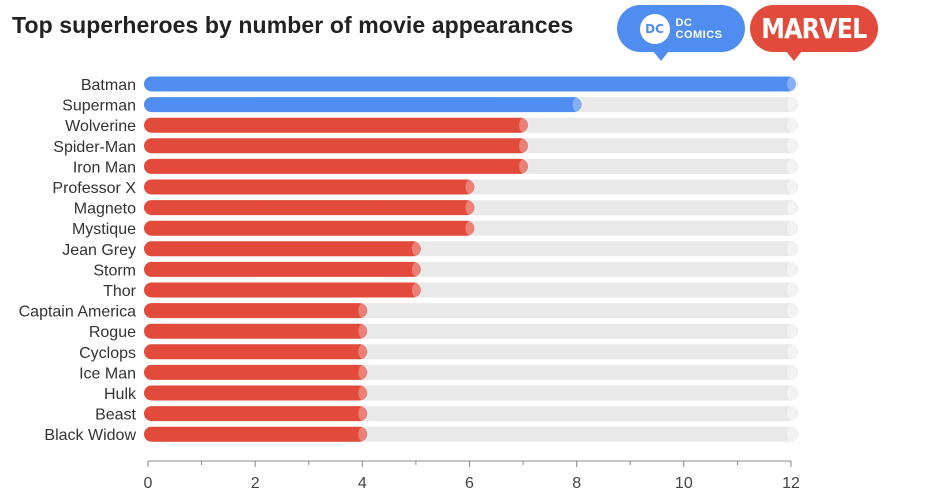  What do you see at coordinates (99, 250) in the screenshot?
I see `category-label-jean-grey: Jean Grey` at bounding box center [99, 250].